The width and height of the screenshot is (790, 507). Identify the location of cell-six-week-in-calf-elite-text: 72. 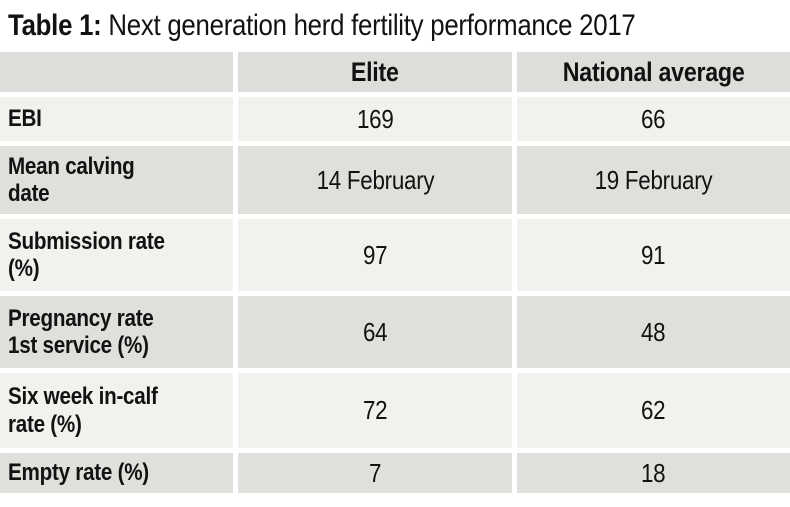
(375, 410).